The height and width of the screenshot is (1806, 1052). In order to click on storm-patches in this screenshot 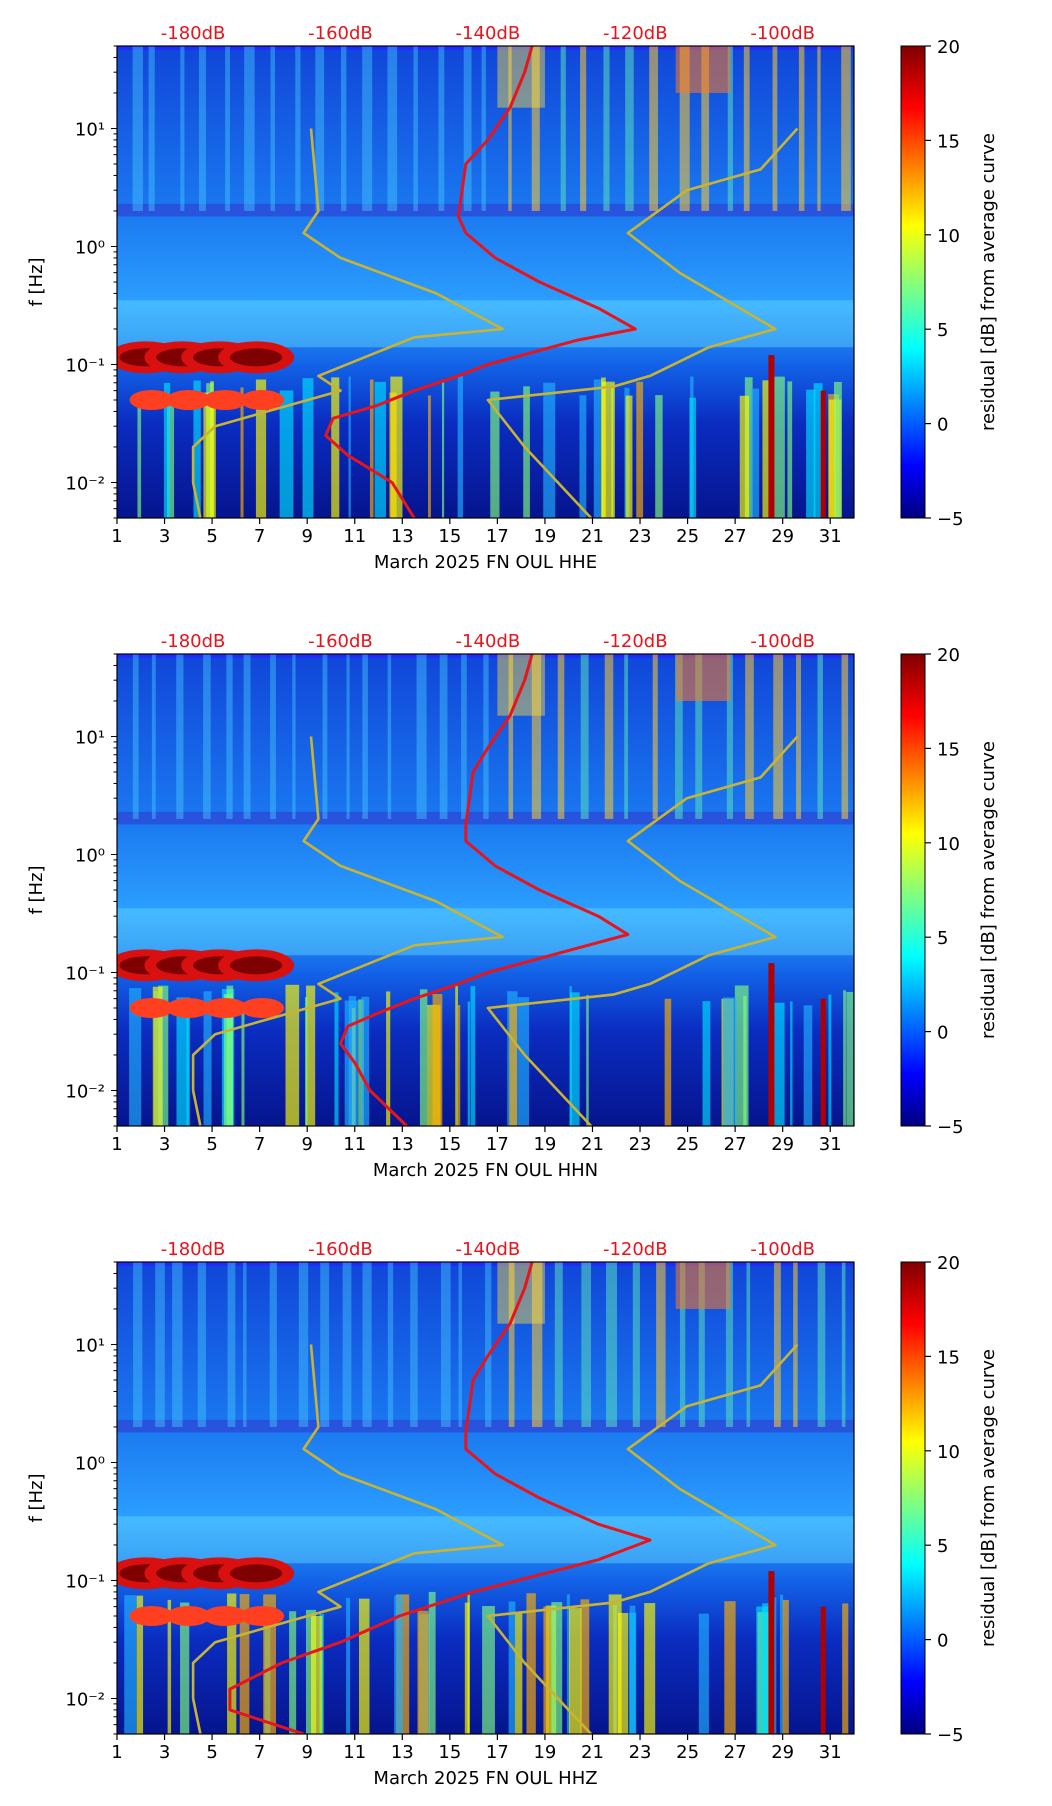, I will do `click(206, 983)`.